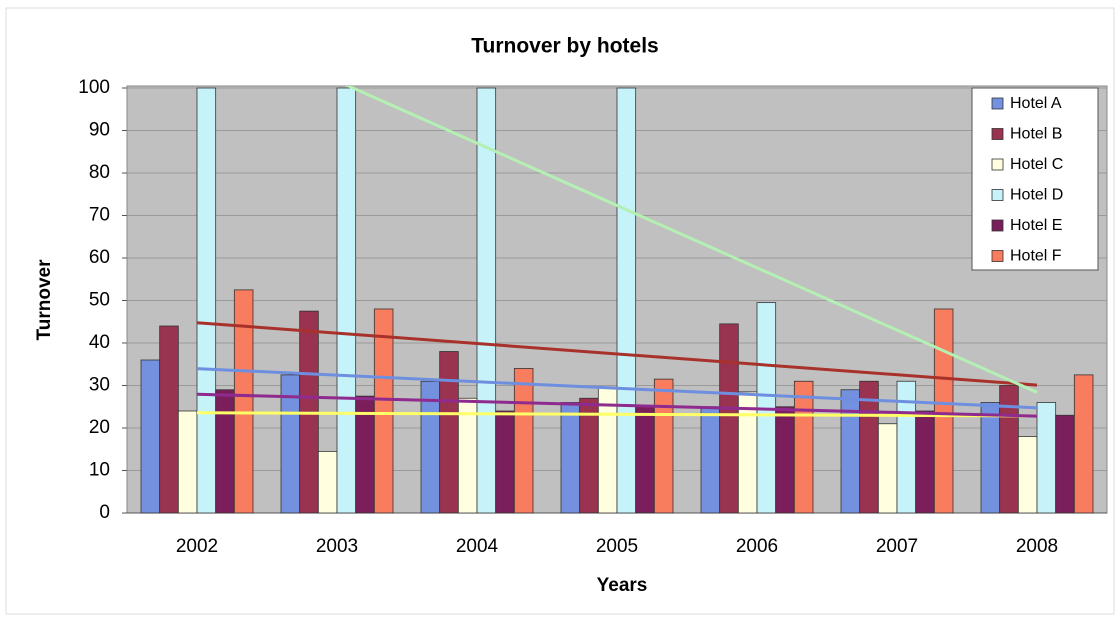 The height and width of the screenshot is (620, 1118). I want to click on y-tick-label: 10, so click(99, 470).